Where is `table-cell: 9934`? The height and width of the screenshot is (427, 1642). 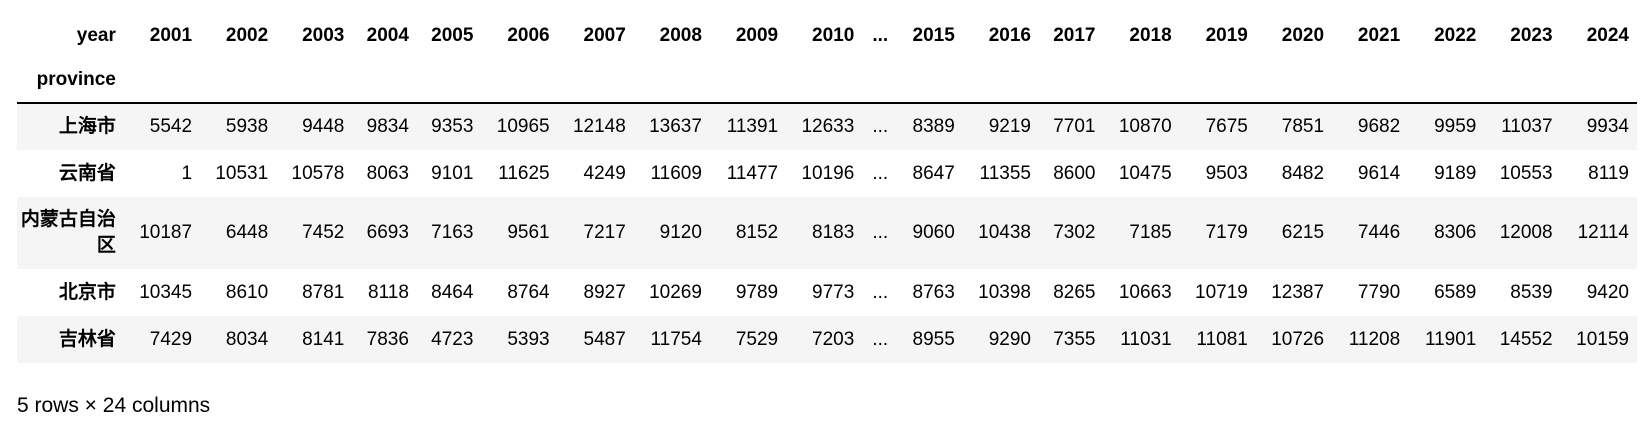
table-cell: 9934 is located at coordinates (1607, 126).